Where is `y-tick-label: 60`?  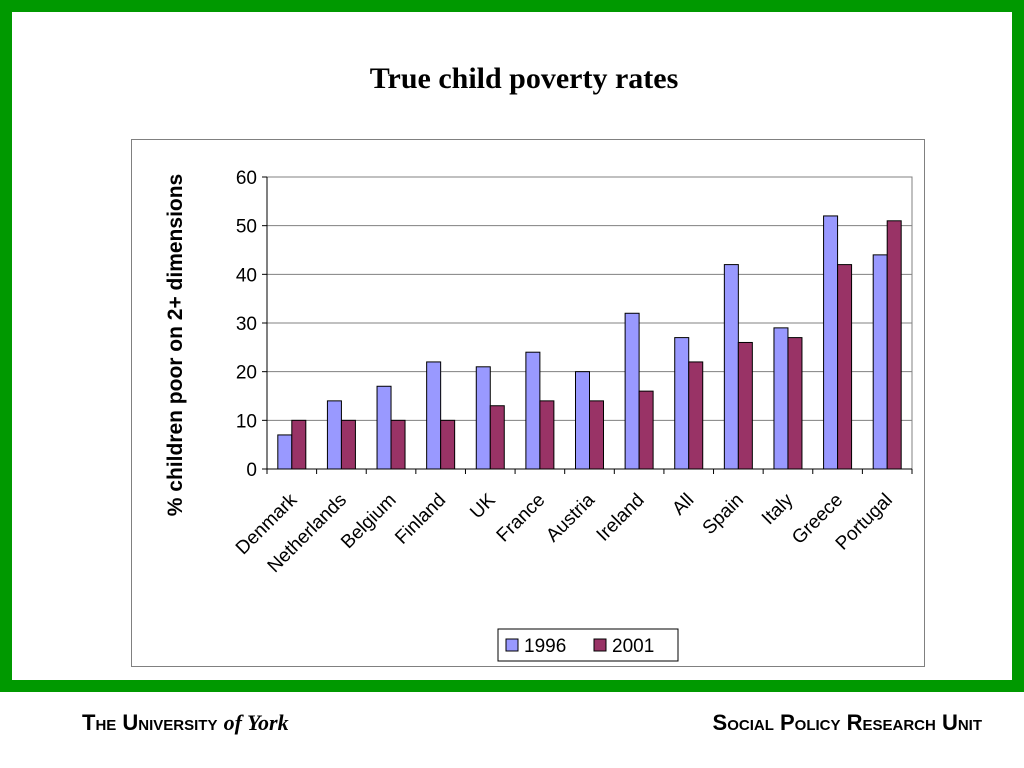 y-tick-label: 60 is located at coordinates (246, 178).